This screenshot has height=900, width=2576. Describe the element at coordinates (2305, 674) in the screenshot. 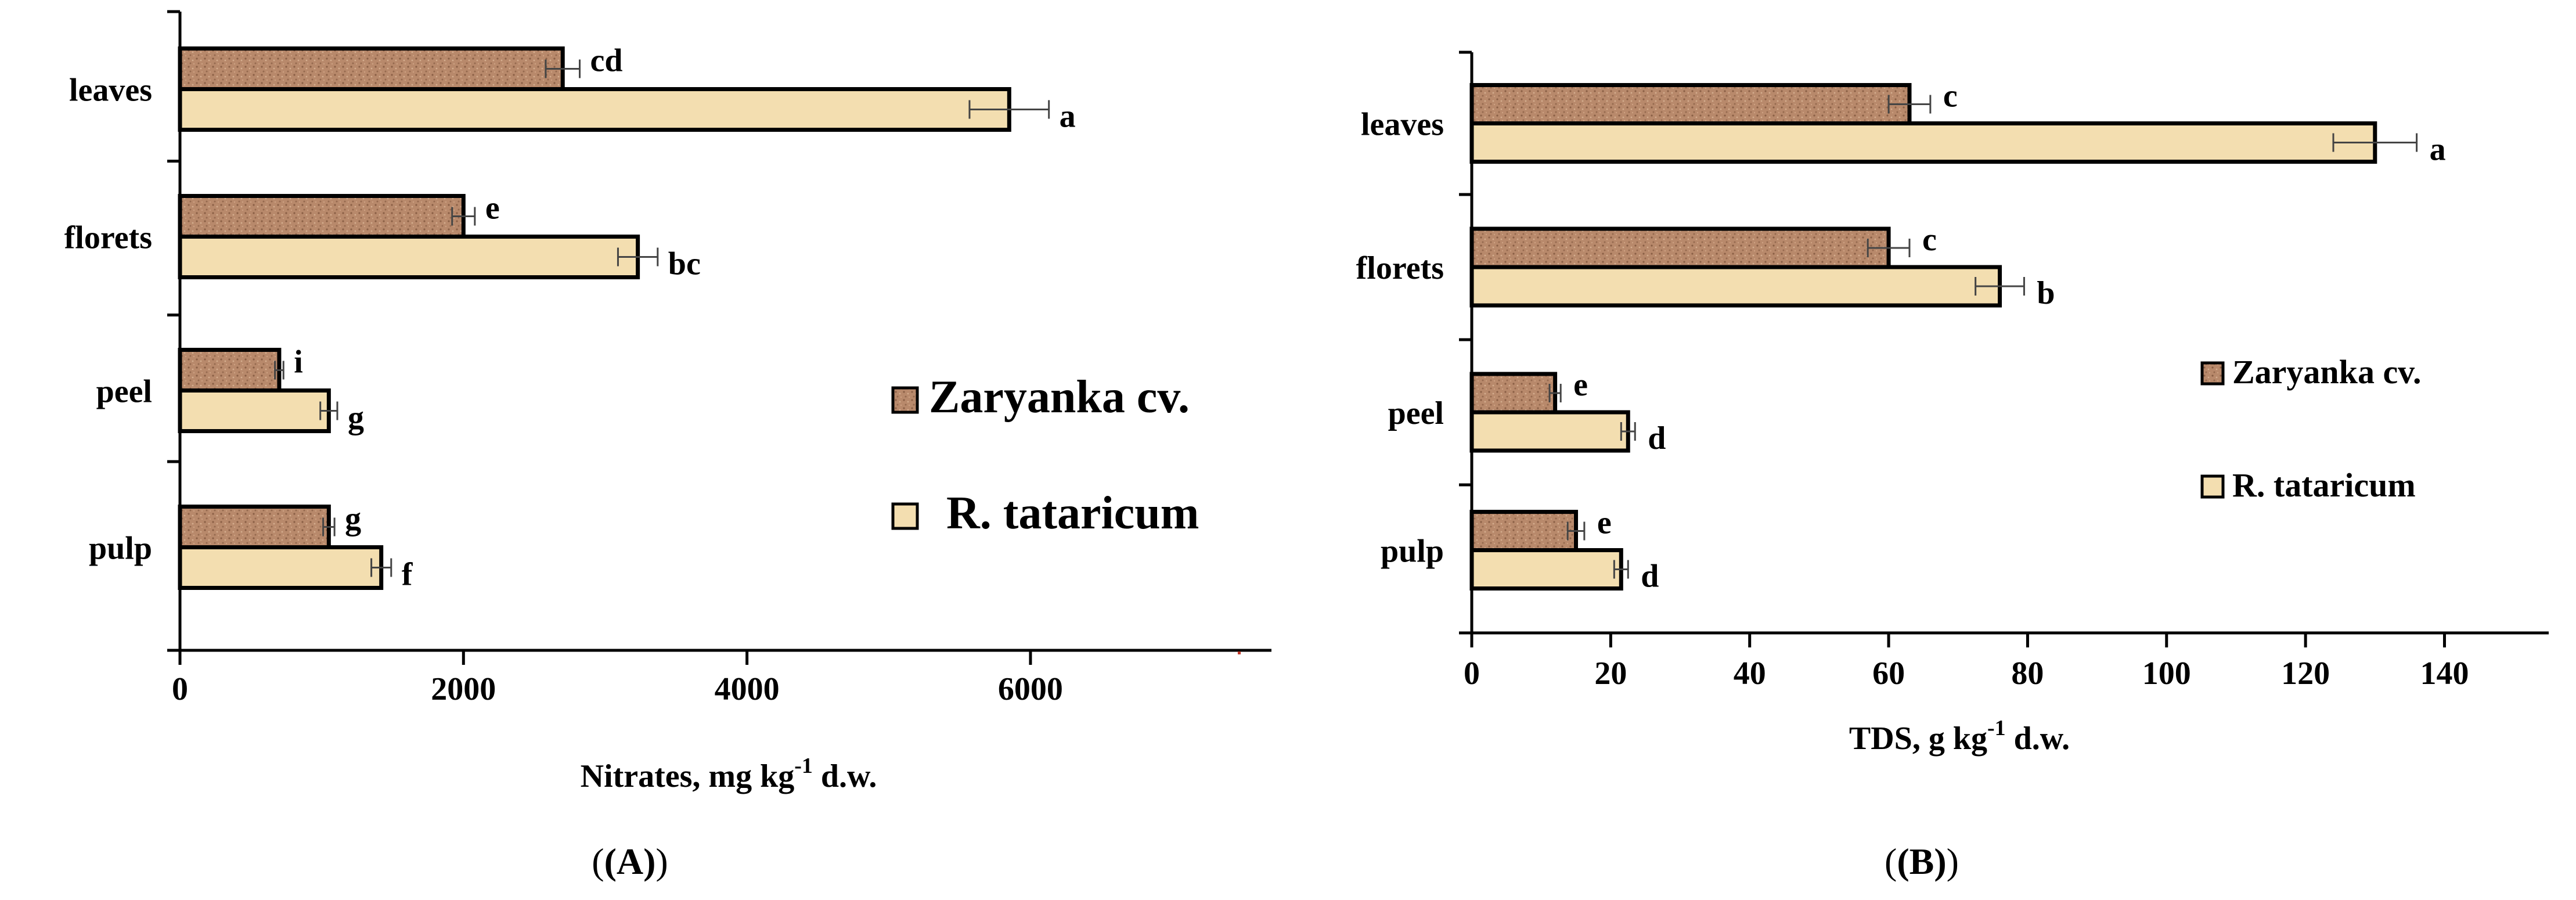

I see `x-tick-label: 120` at that location.